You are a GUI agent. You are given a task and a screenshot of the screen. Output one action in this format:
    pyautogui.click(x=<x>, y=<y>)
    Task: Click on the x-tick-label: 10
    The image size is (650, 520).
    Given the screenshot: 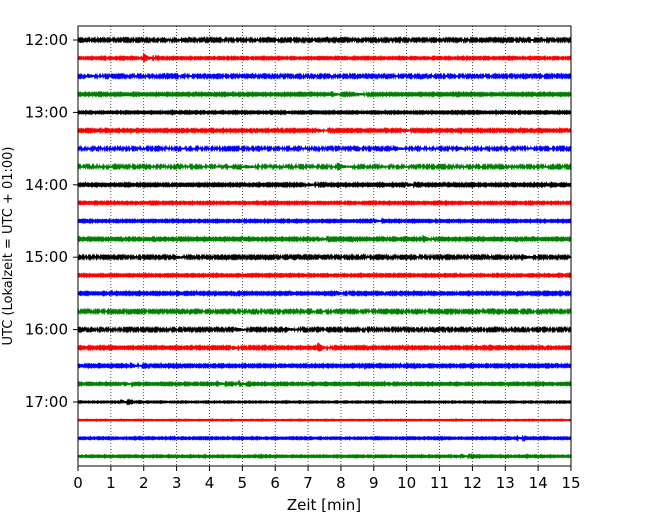 What is the action you would take?
    pyautogui.click(x=406, y=483)
    